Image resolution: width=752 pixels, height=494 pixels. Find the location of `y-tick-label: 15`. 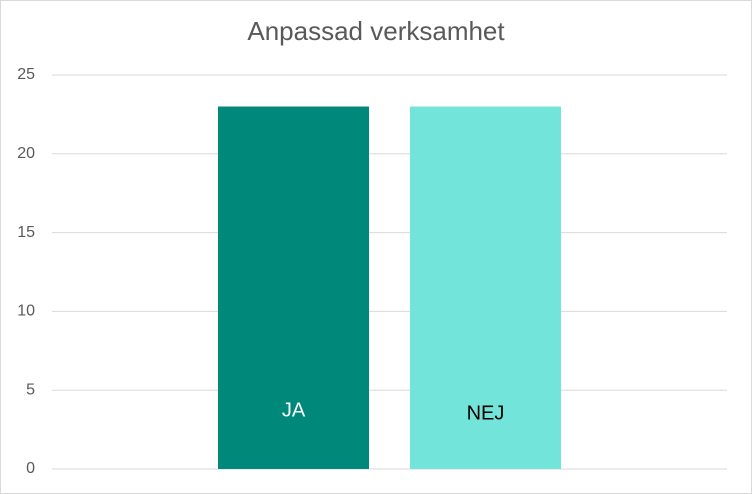

y-tick-label: 15 is located at coordinates (26, 232).